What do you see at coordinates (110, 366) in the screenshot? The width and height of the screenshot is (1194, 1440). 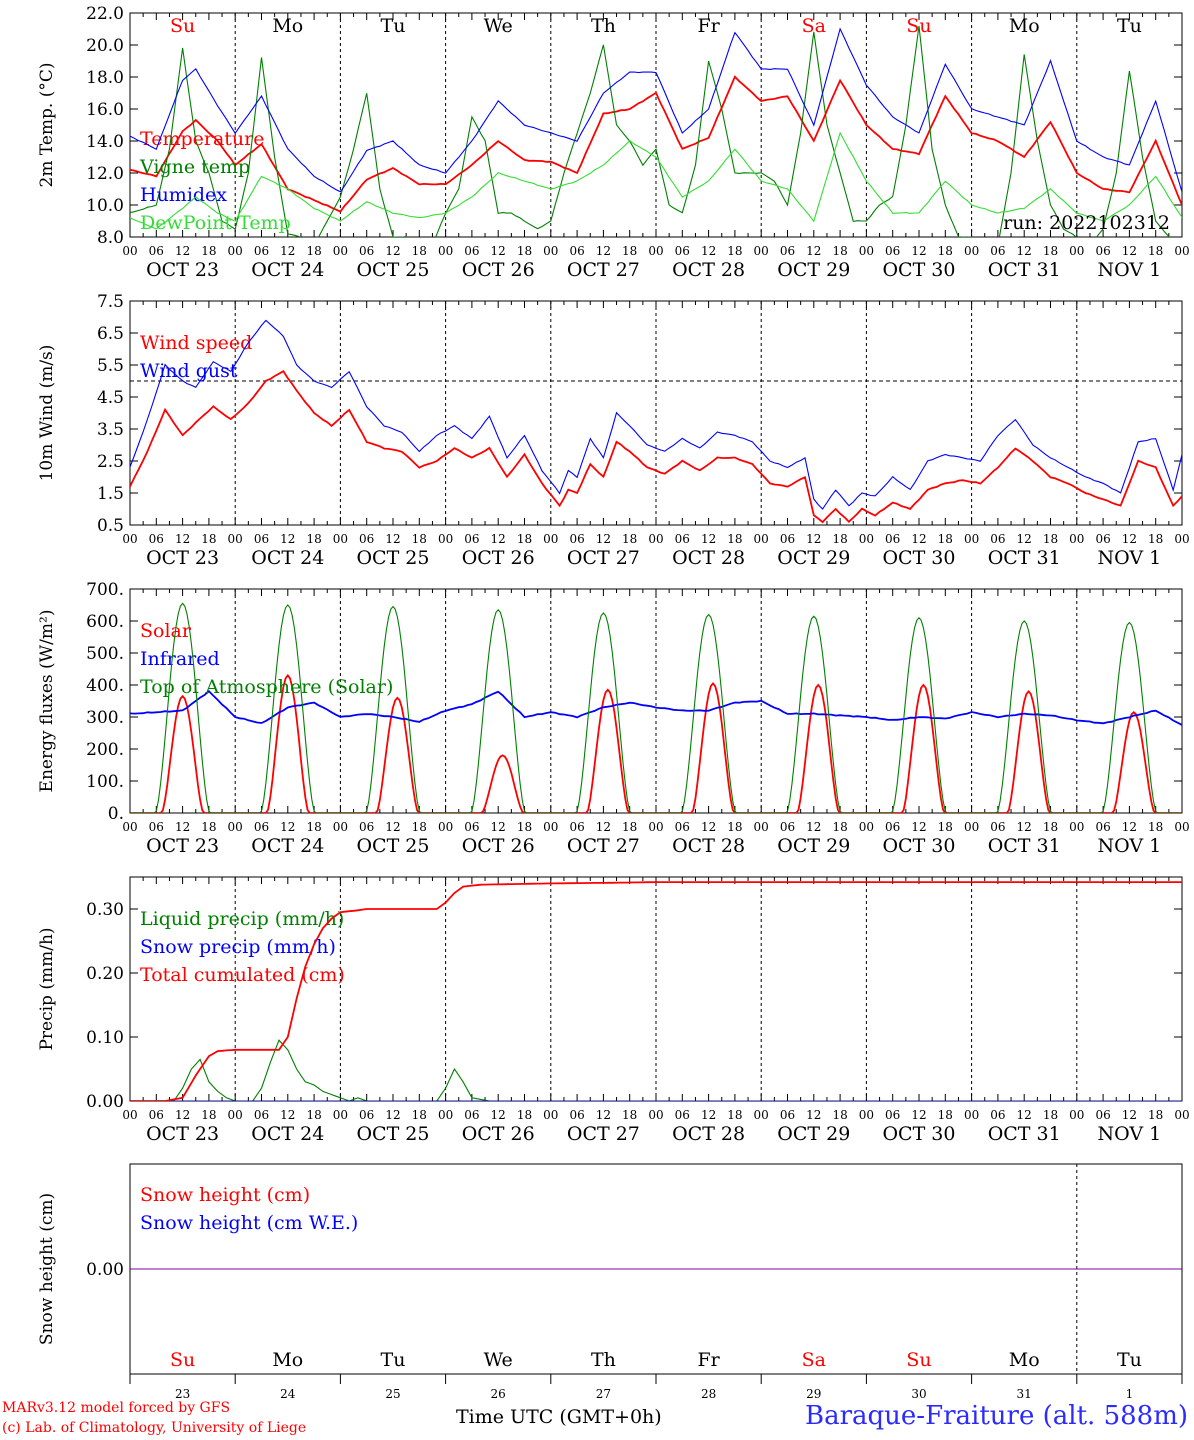 I see `wind-y-tick-label: 5.5` at bounding box center [110, 366].